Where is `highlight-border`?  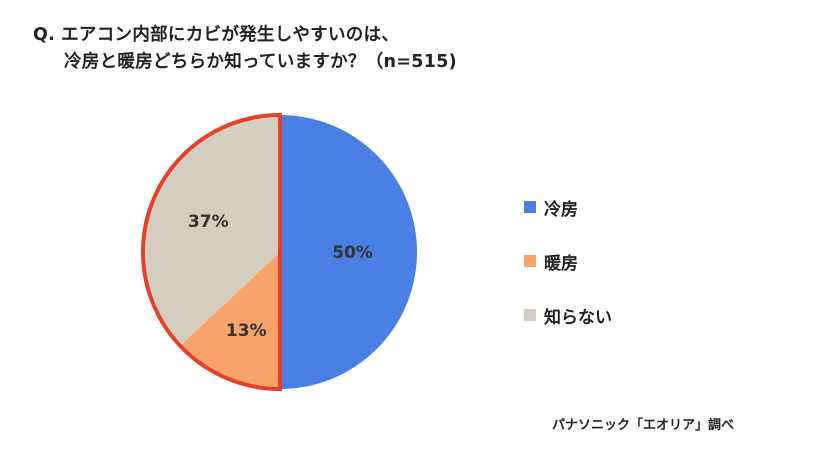 highlight-border is located at coordinates (211, 252).